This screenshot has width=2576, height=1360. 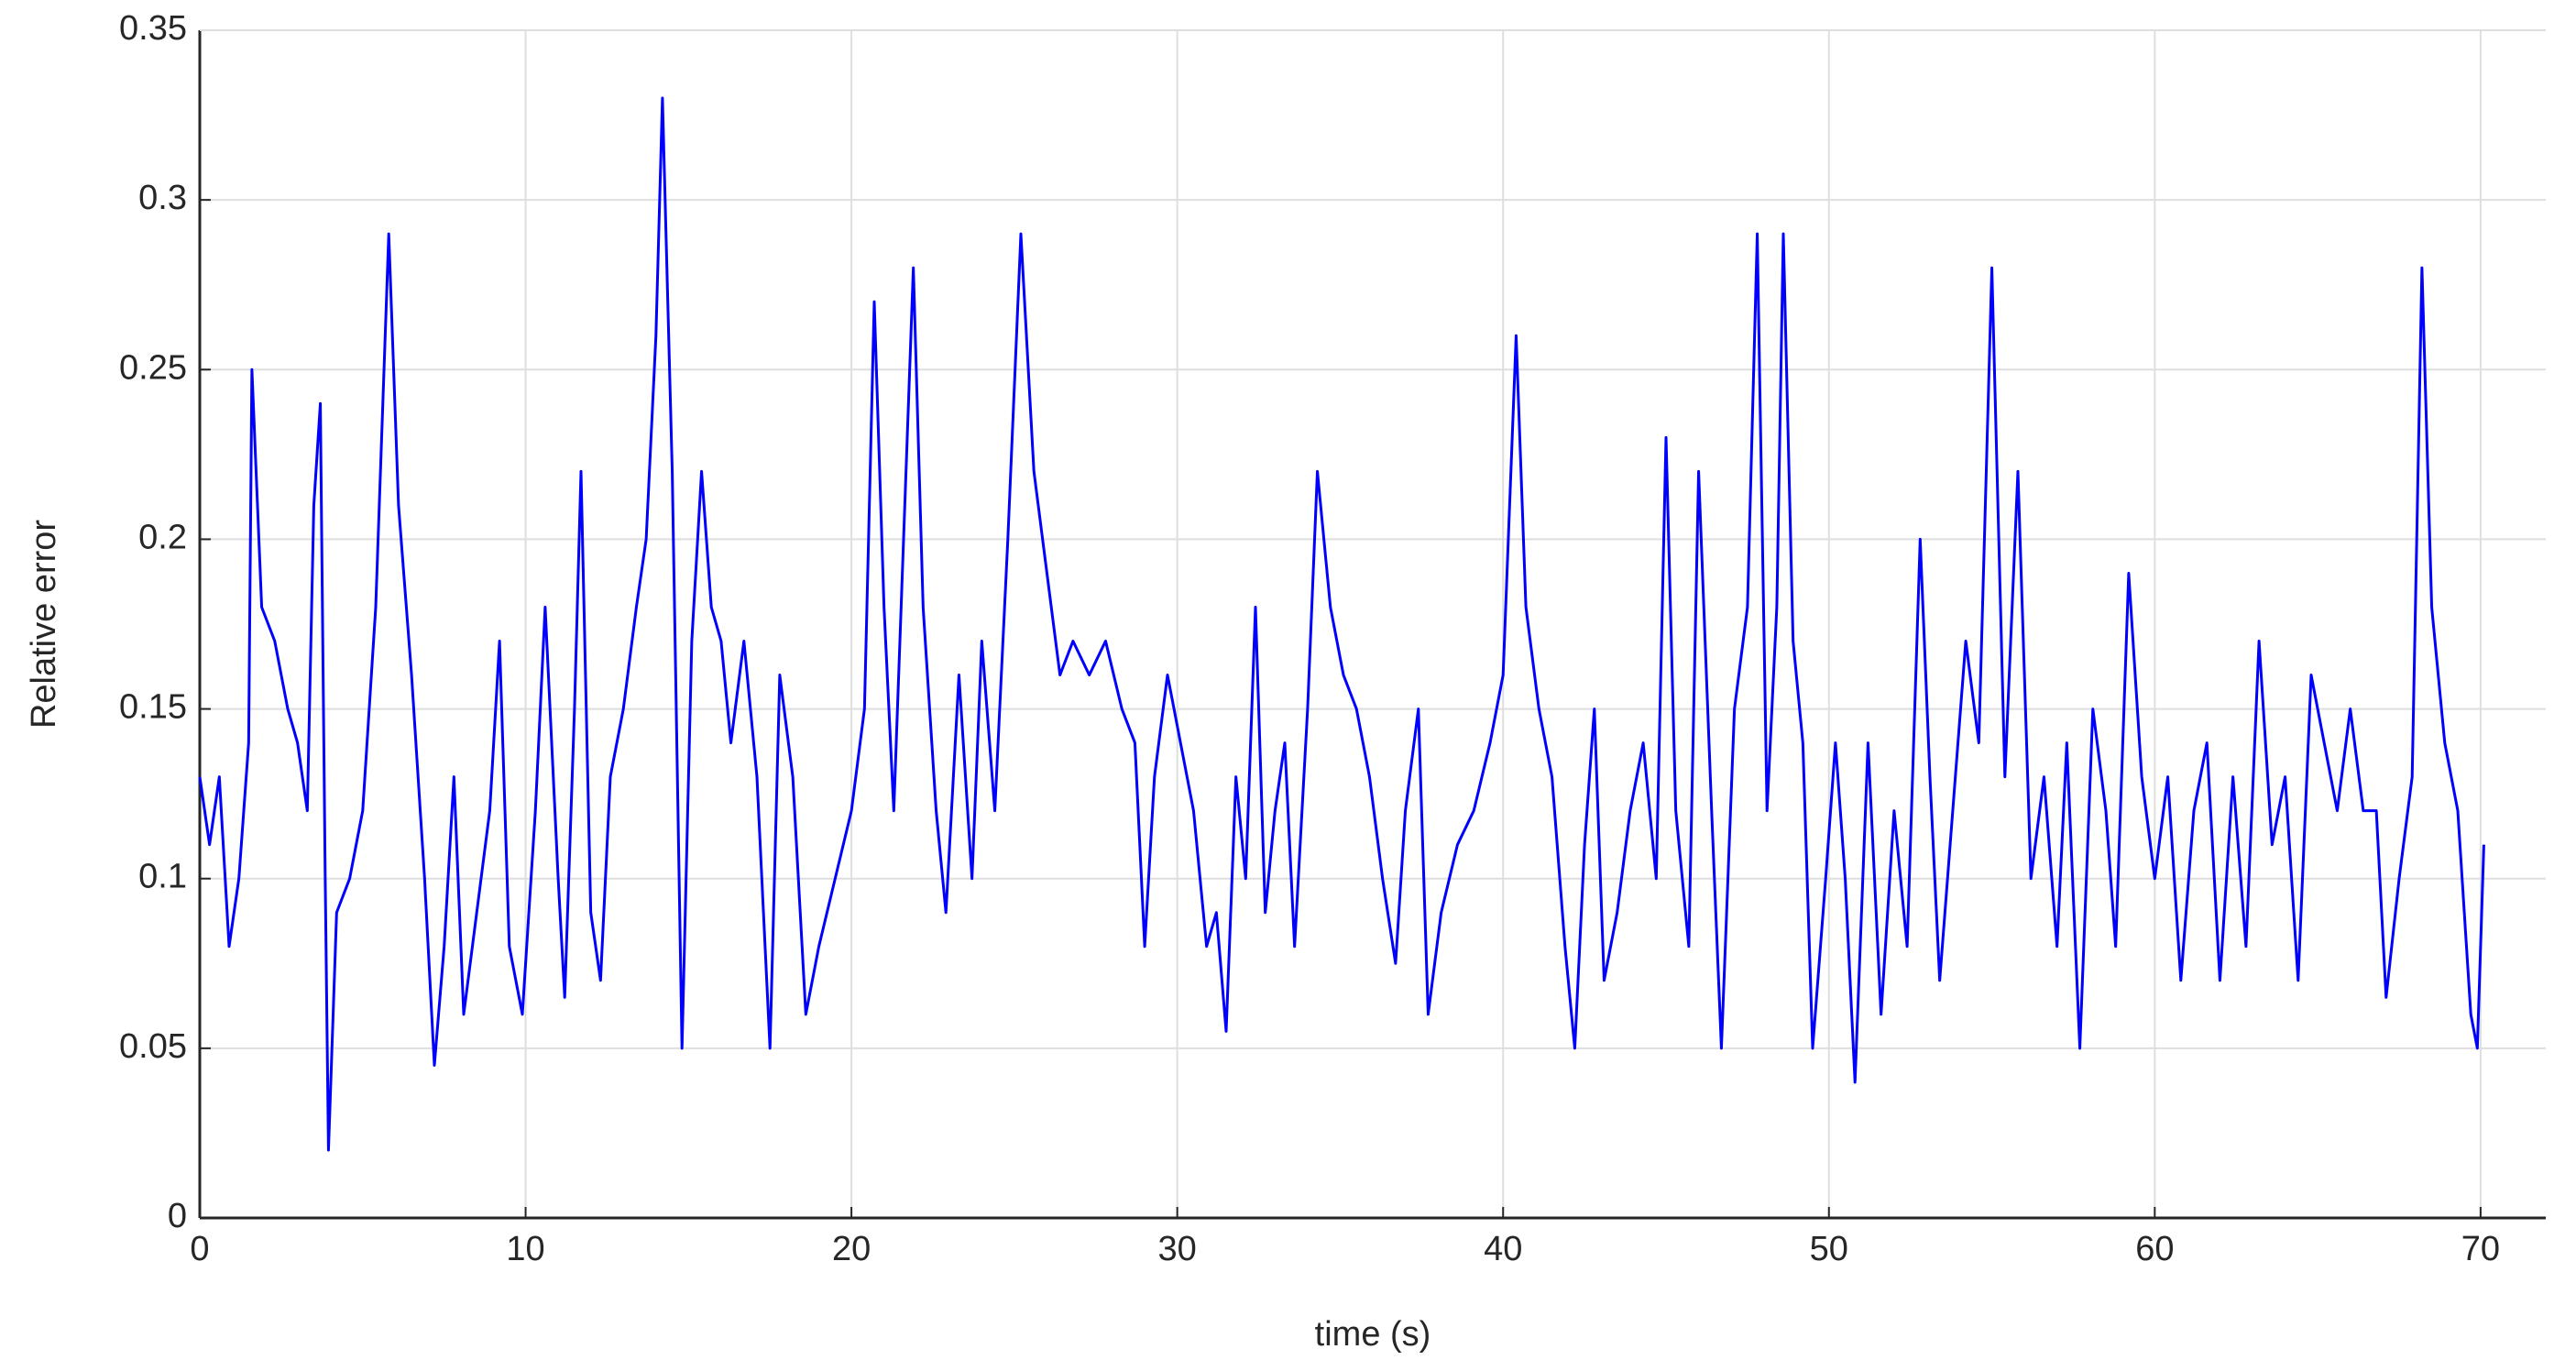 I want to click on x-tick-label: 30, so click(x=1177, y=1249).